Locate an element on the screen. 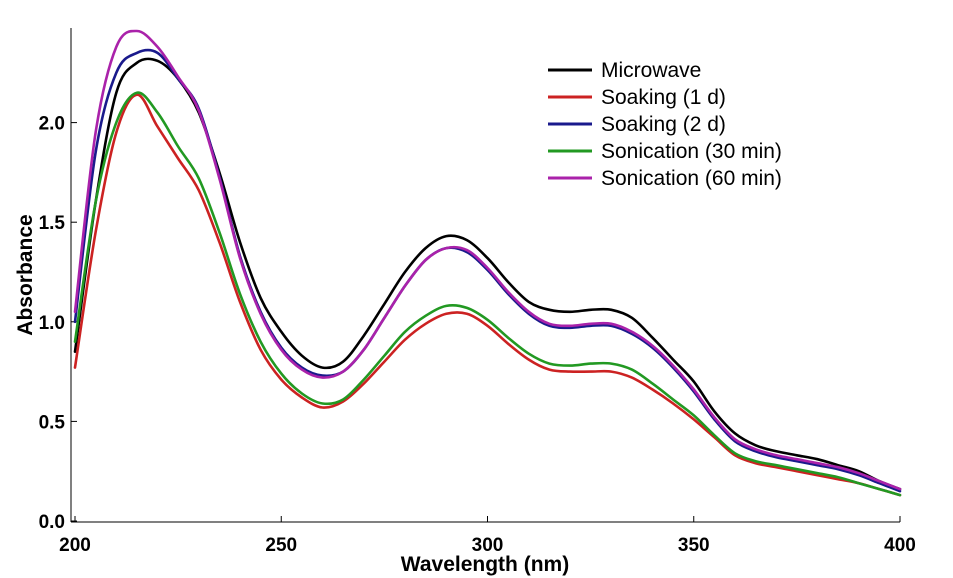 The image size is (953, 578). y-tick-label: 0.5 is located at coordinates (52, 422).